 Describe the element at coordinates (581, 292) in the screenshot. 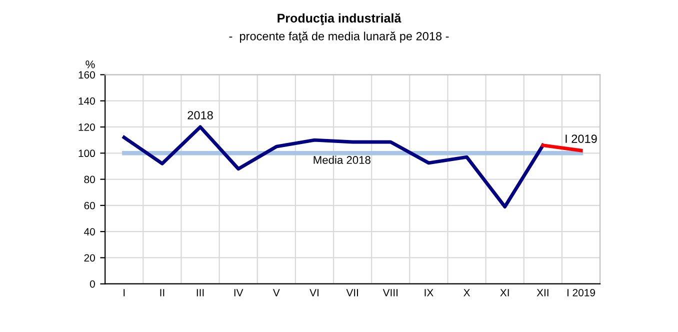

I see `x-tick-label: I 2019` at that location.